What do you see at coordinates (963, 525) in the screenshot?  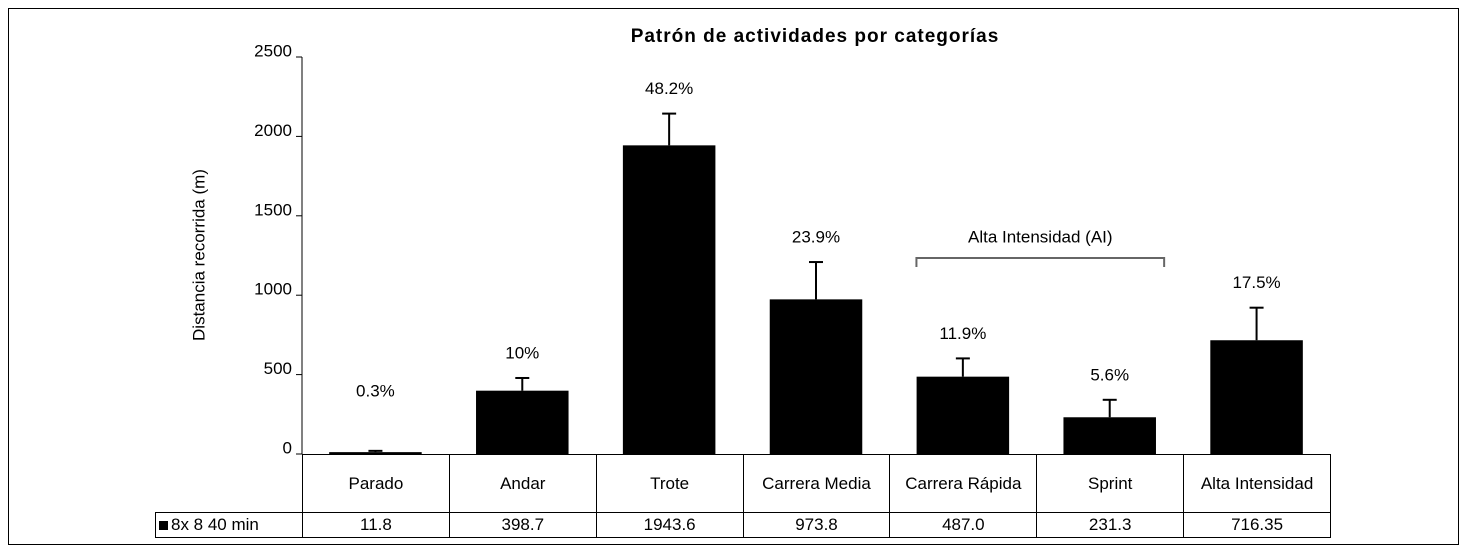 I see `value-cell: 487.0` at bounding box center [963, 525].